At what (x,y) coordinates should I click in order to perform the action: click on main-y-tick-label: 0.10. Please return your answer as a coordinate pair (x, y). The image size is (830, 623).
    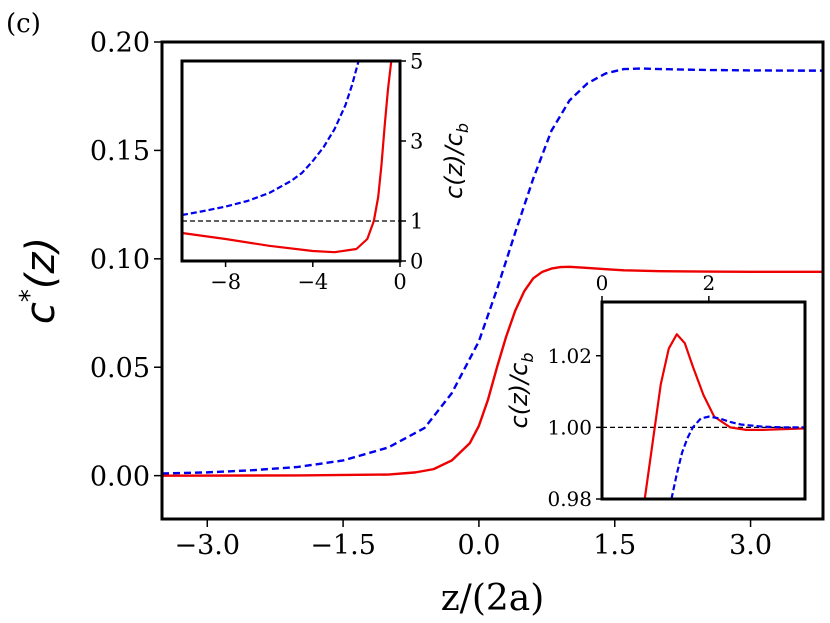
    Looking at the image, I should click on (120, 260).